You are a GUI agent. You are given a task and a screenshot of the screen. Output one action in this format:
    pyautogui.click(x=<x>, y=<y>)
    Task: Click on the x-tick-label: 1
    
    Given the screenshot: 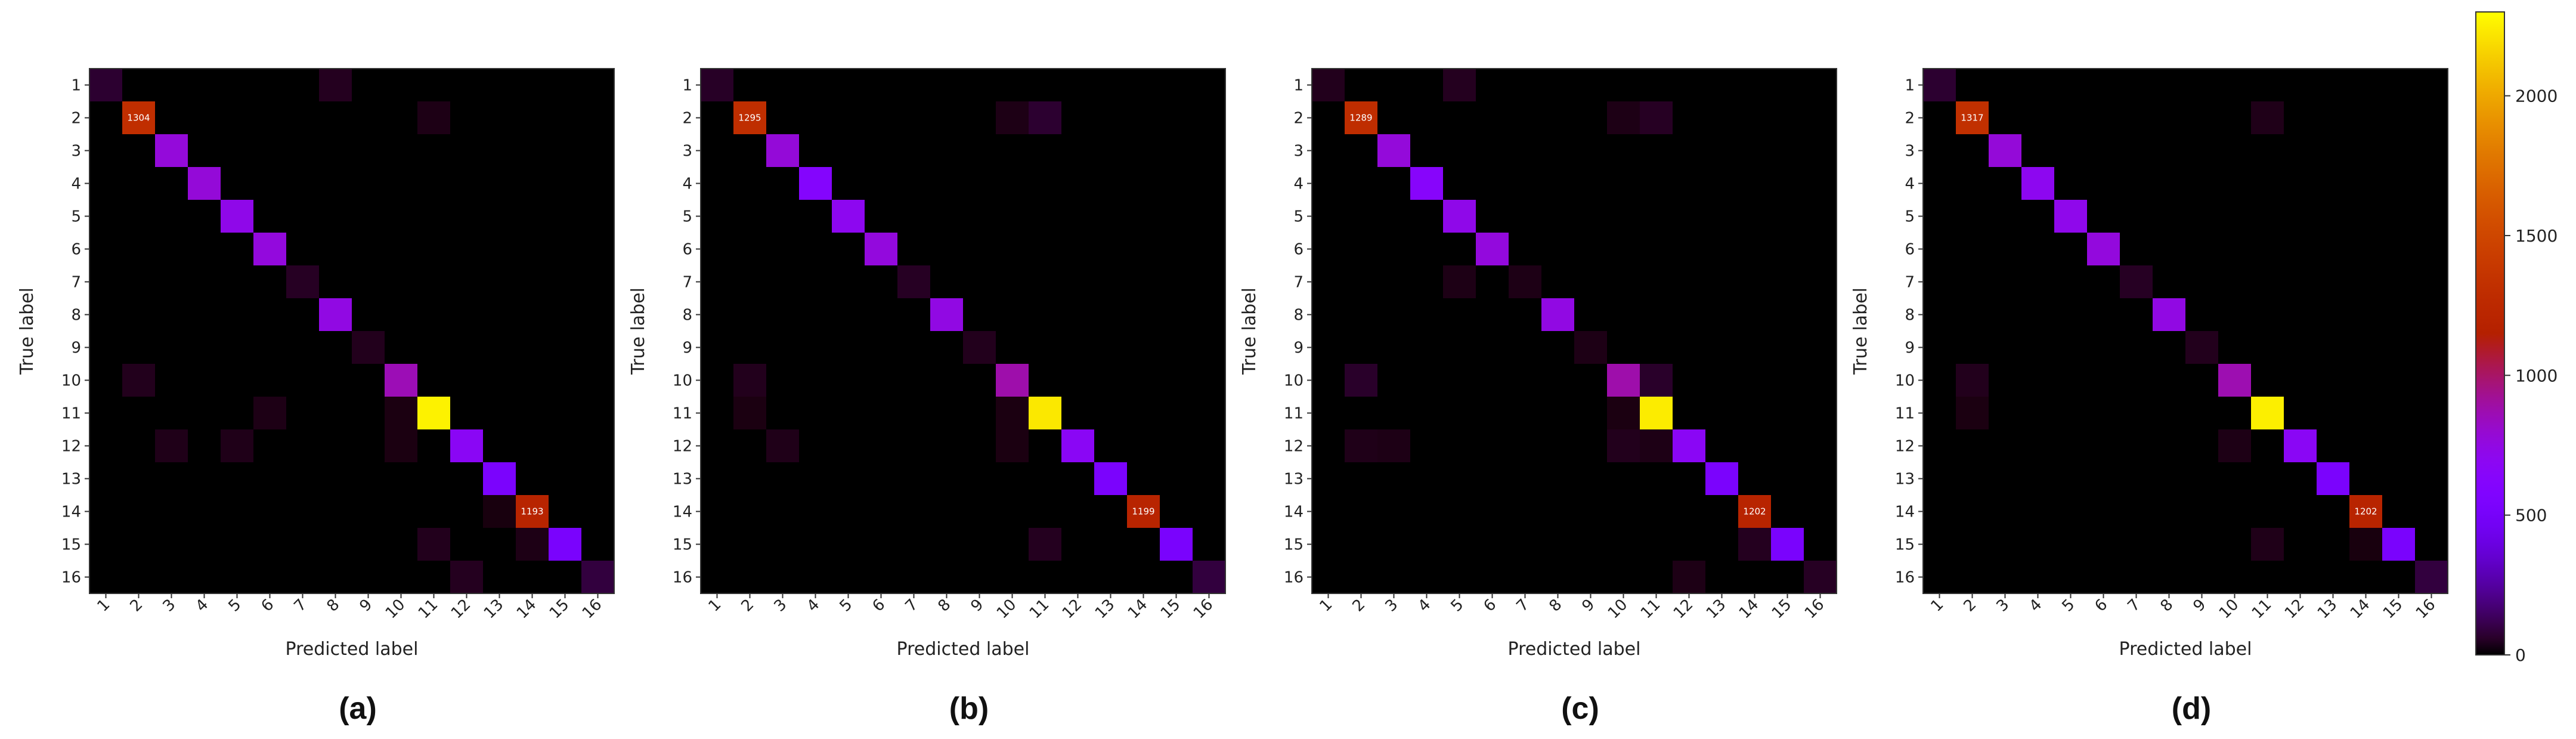 What is the action you would take?
    pyautogui.click(x=1327, y=606)
    